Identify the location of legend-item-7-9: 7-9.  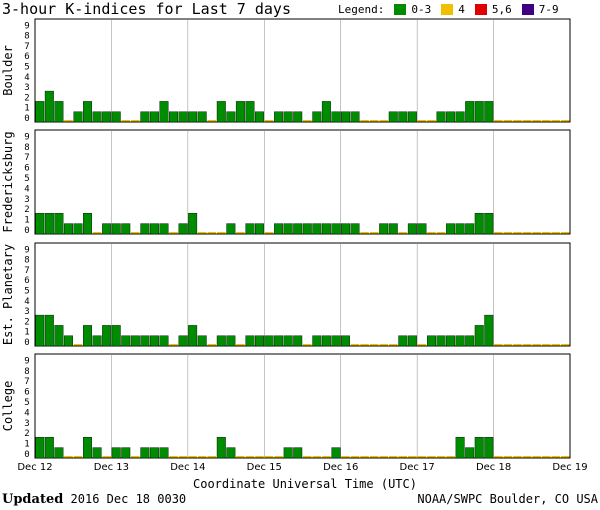
(540, 9).